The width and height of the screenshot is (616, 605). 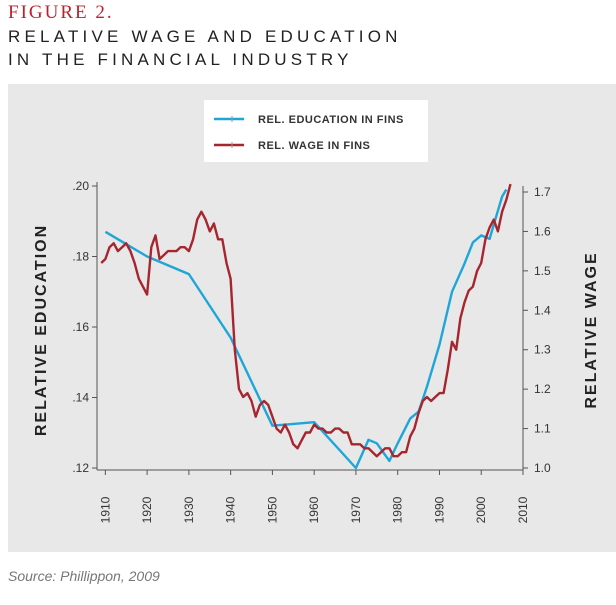 What do you see at coordinates (80, 327) in the screenshot?
I see `left-tick-label: .16` at bounding box center [80, 327].